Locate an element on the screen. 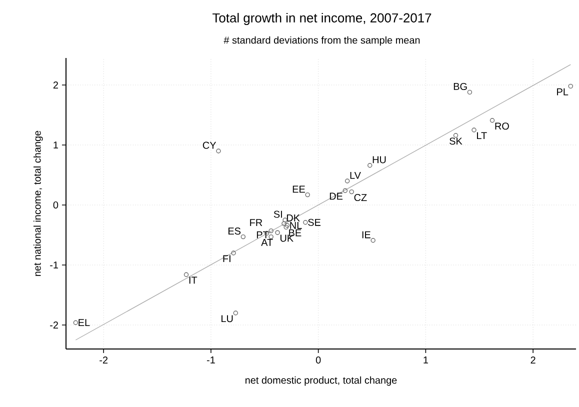 This screenshot has width=579, height=407. chart-title: Total growth in net income, 2007-2017 is located at coordinates (322, 19).